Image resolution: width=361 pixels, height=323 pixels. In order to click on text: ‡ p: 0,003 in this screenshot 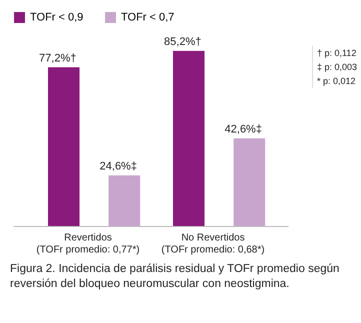, I will do `click(336, 67)`.